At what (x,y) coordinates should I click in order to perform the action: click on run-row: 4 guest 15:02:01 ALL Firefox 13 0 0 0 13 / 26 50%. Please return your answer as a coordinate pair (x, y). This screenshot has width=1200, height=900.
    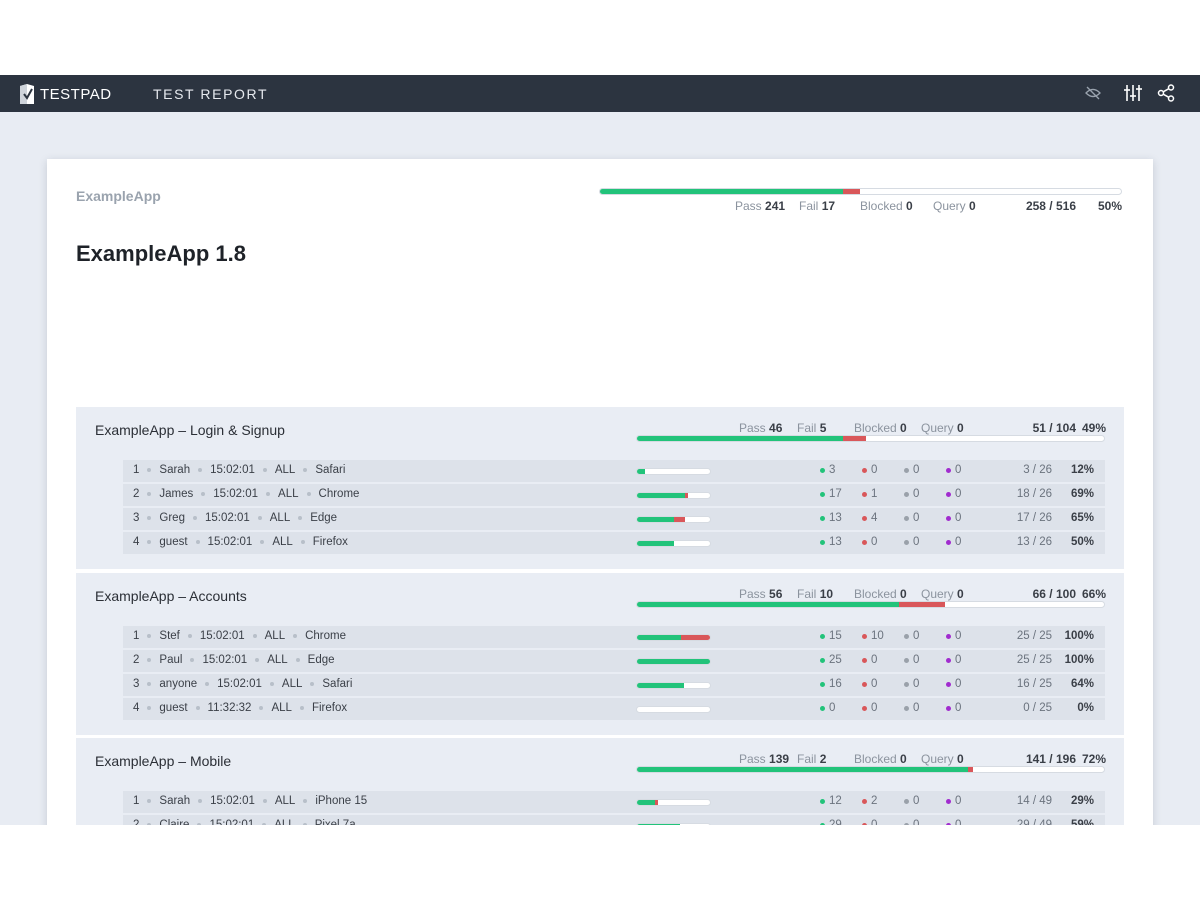
    Looking at the image, I should click on (614, 543).